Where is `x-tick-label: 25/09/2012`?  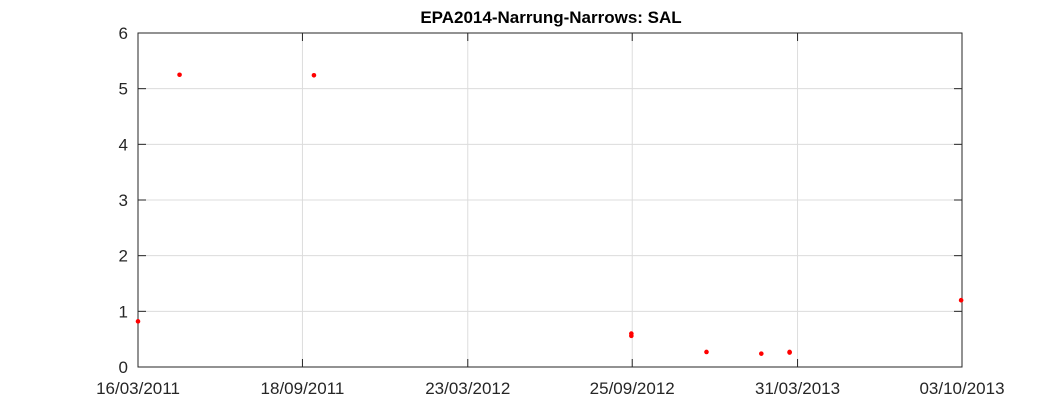
x-tick-label: 25/09/2012 is located at coordinates (632, 388).